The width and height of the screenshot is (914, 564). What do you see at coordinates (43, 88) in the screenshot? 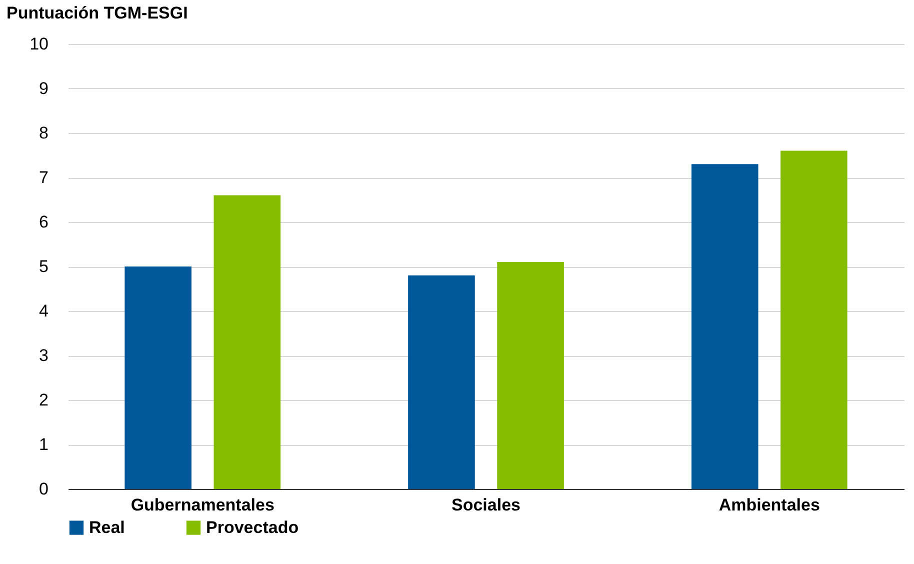
I see `y-tick-label: 9` at bounding box center [43, 88].